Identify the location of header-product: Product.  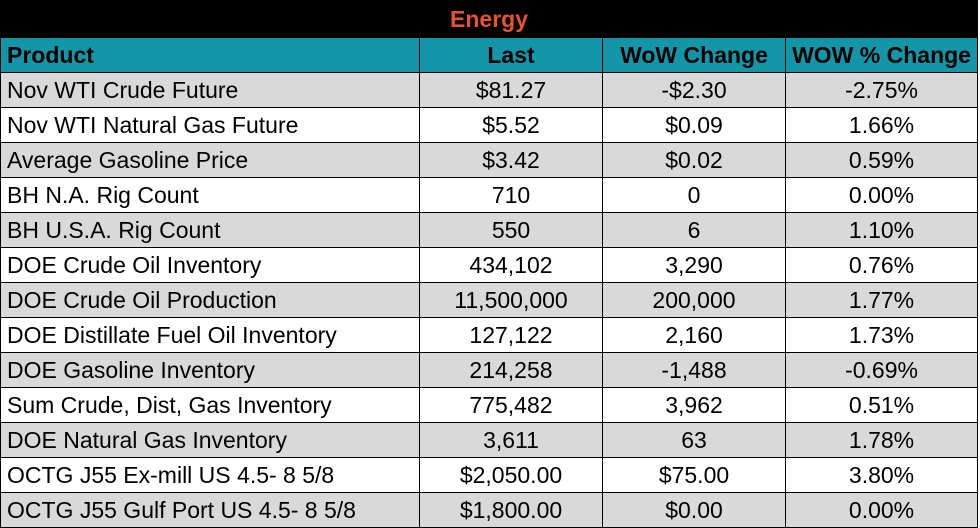
(210, 55).